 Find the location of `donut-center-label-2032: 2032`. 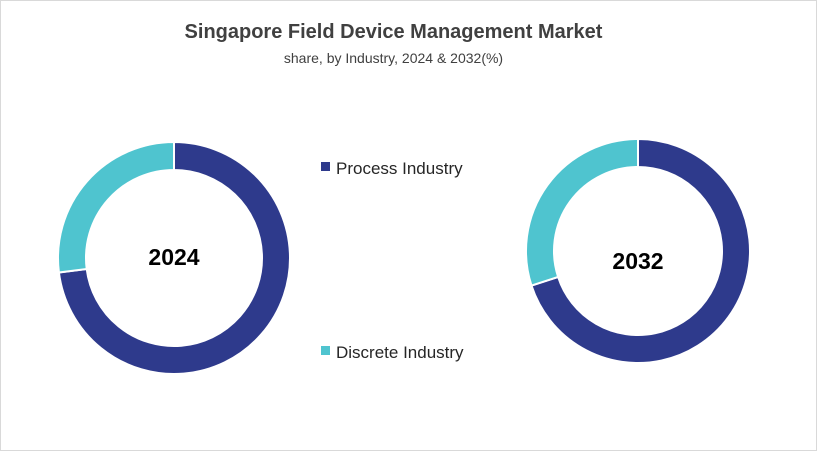

donut-center-label-2032: 2032 is located at coordinates (637, 261).